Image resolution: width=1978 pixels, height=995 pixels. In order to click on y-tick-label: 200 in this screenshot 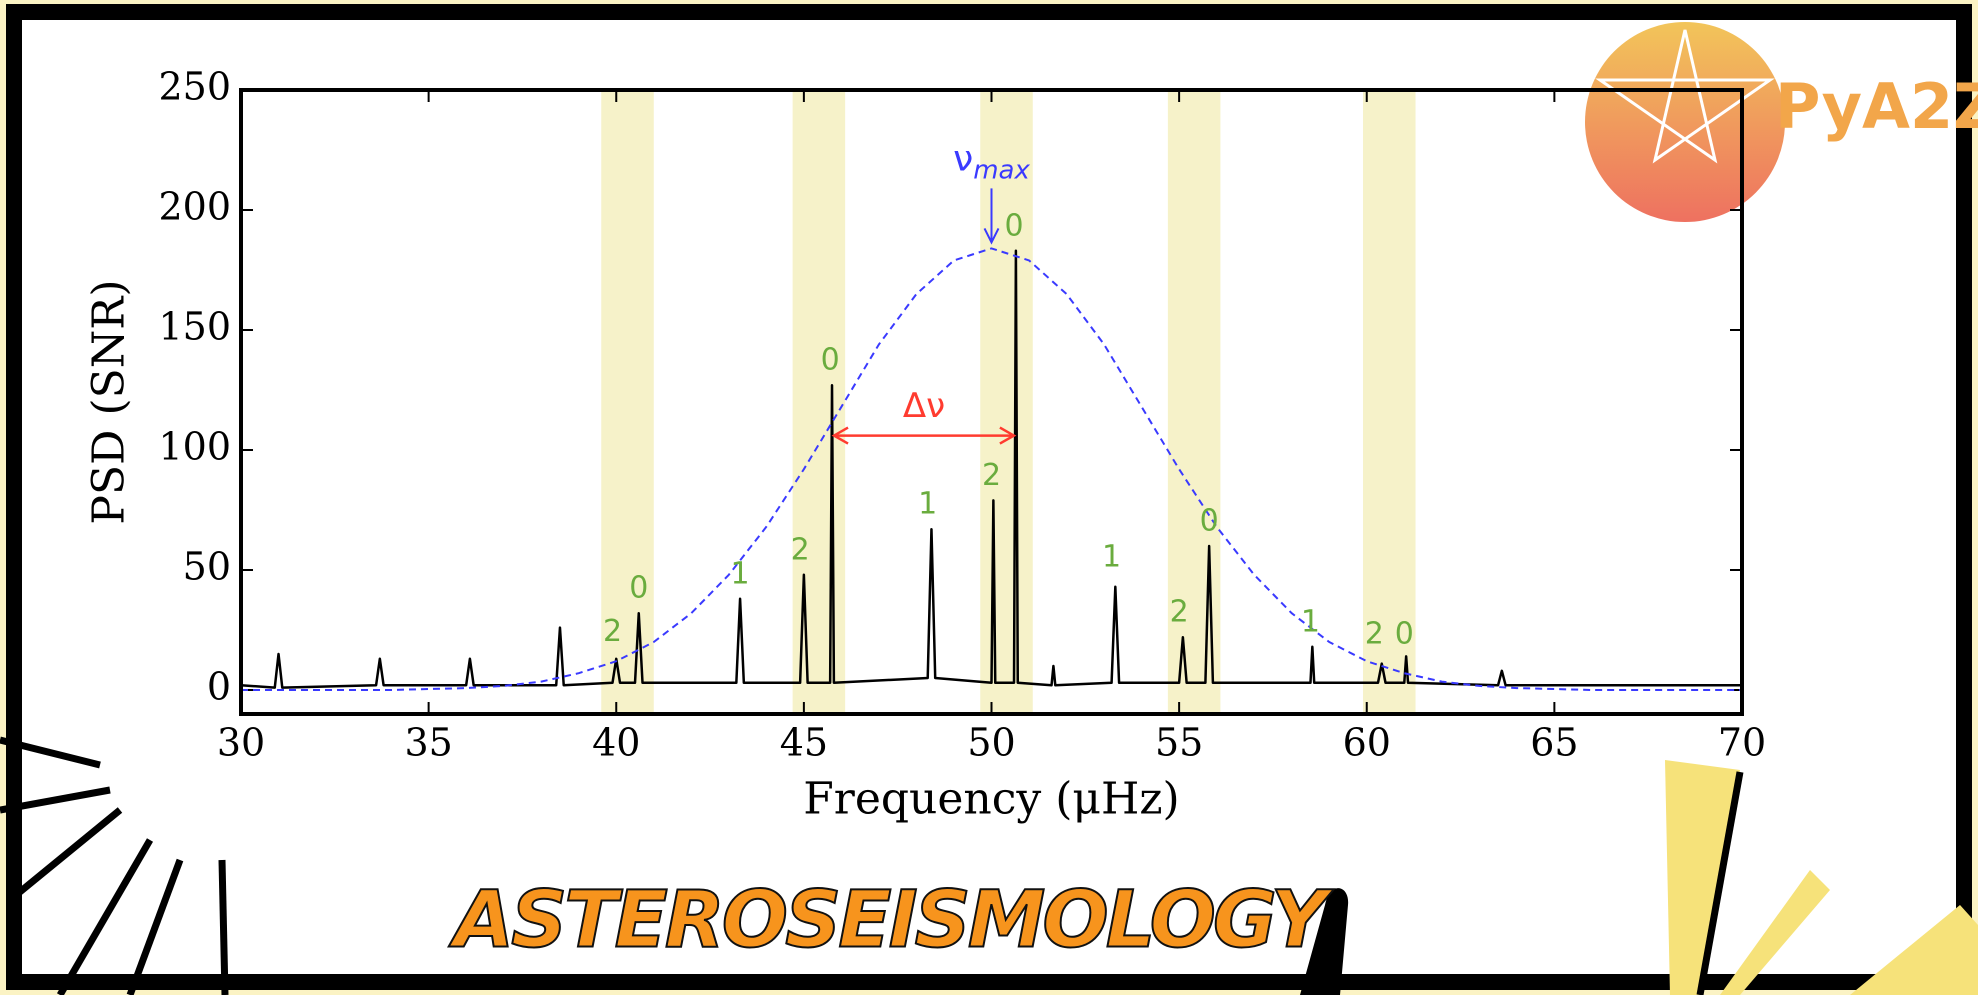, I will do `click(194, 207)`.